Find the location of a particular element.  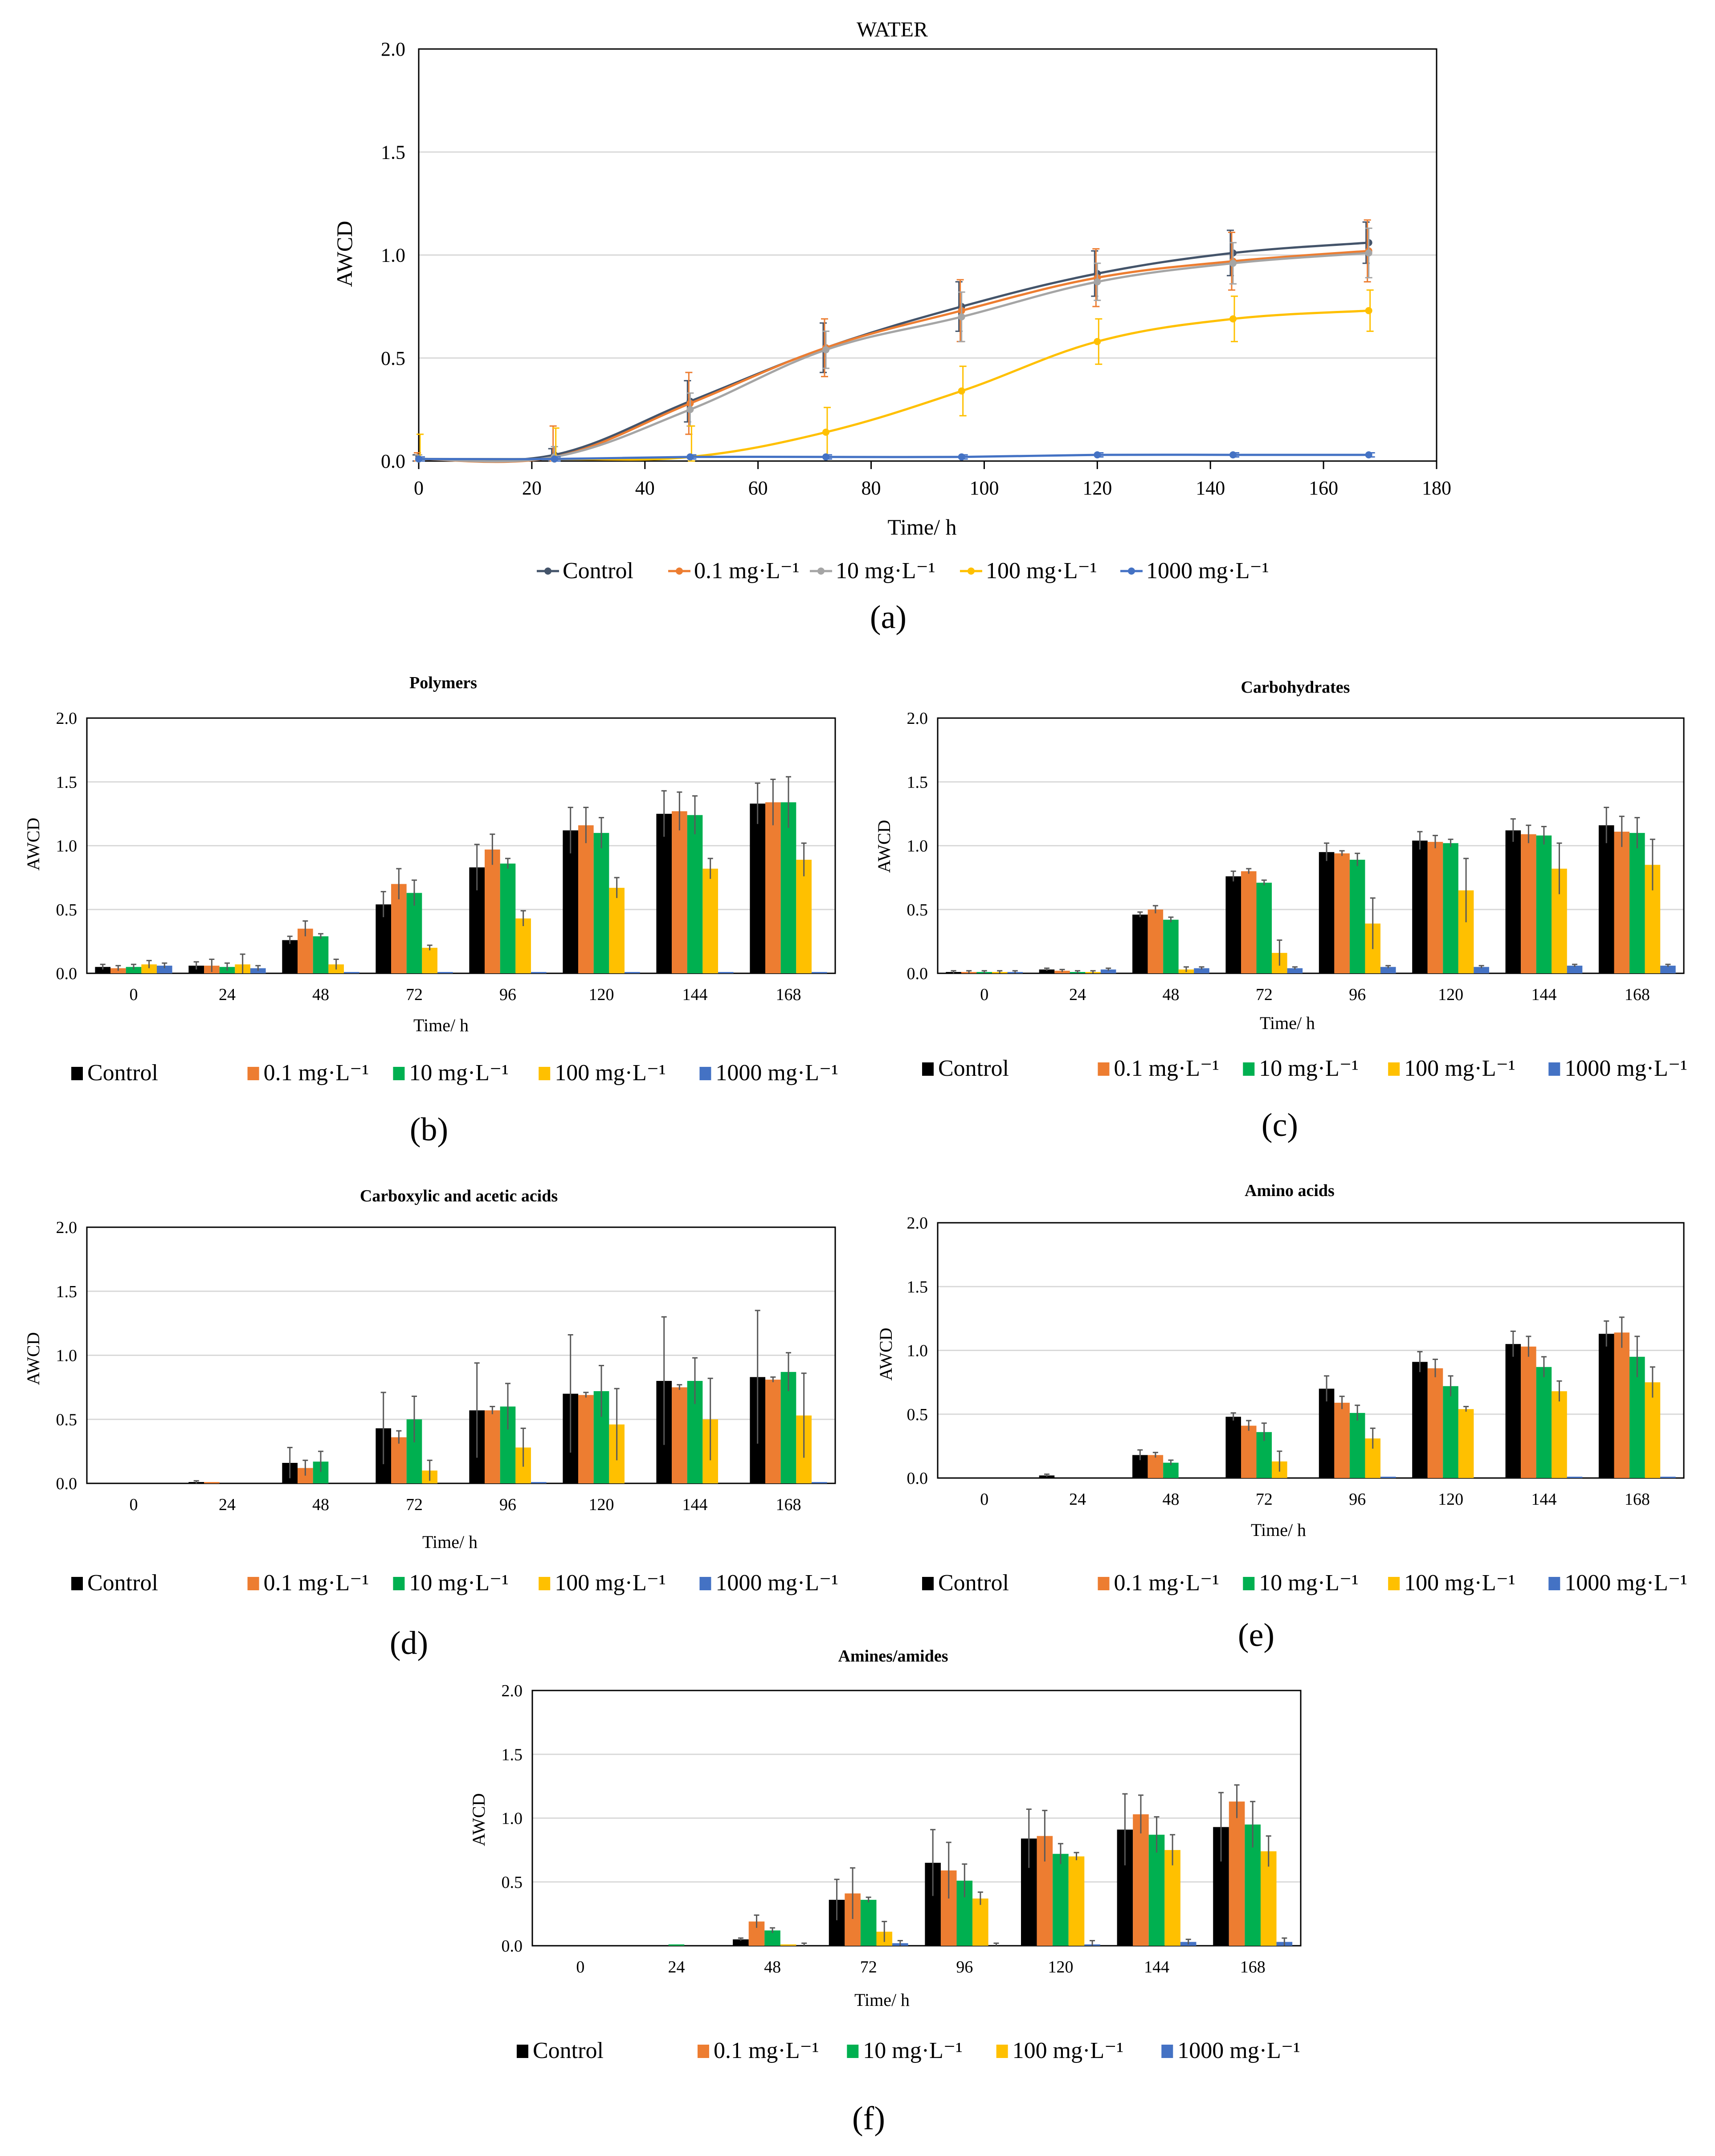

x-tick-label: 60 is located at coordinates (758, 488).